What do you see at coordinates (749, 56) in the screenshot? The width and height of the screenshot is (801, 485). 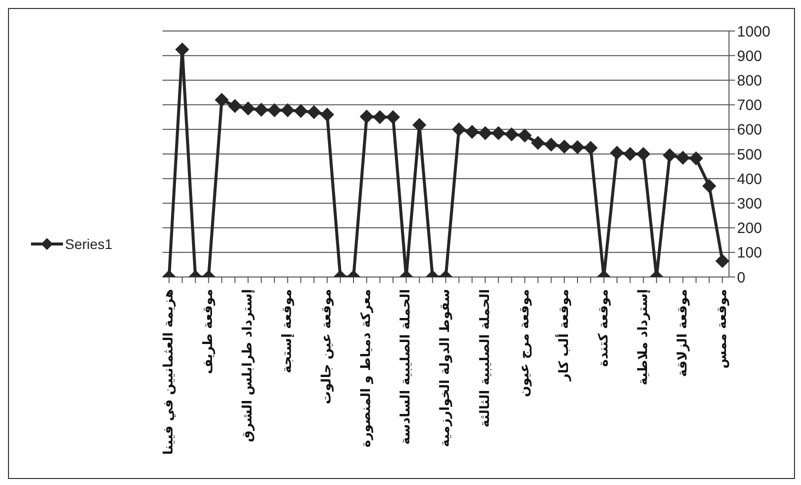 I see `y-tick-label: 900` at bounding box center [749, 56].